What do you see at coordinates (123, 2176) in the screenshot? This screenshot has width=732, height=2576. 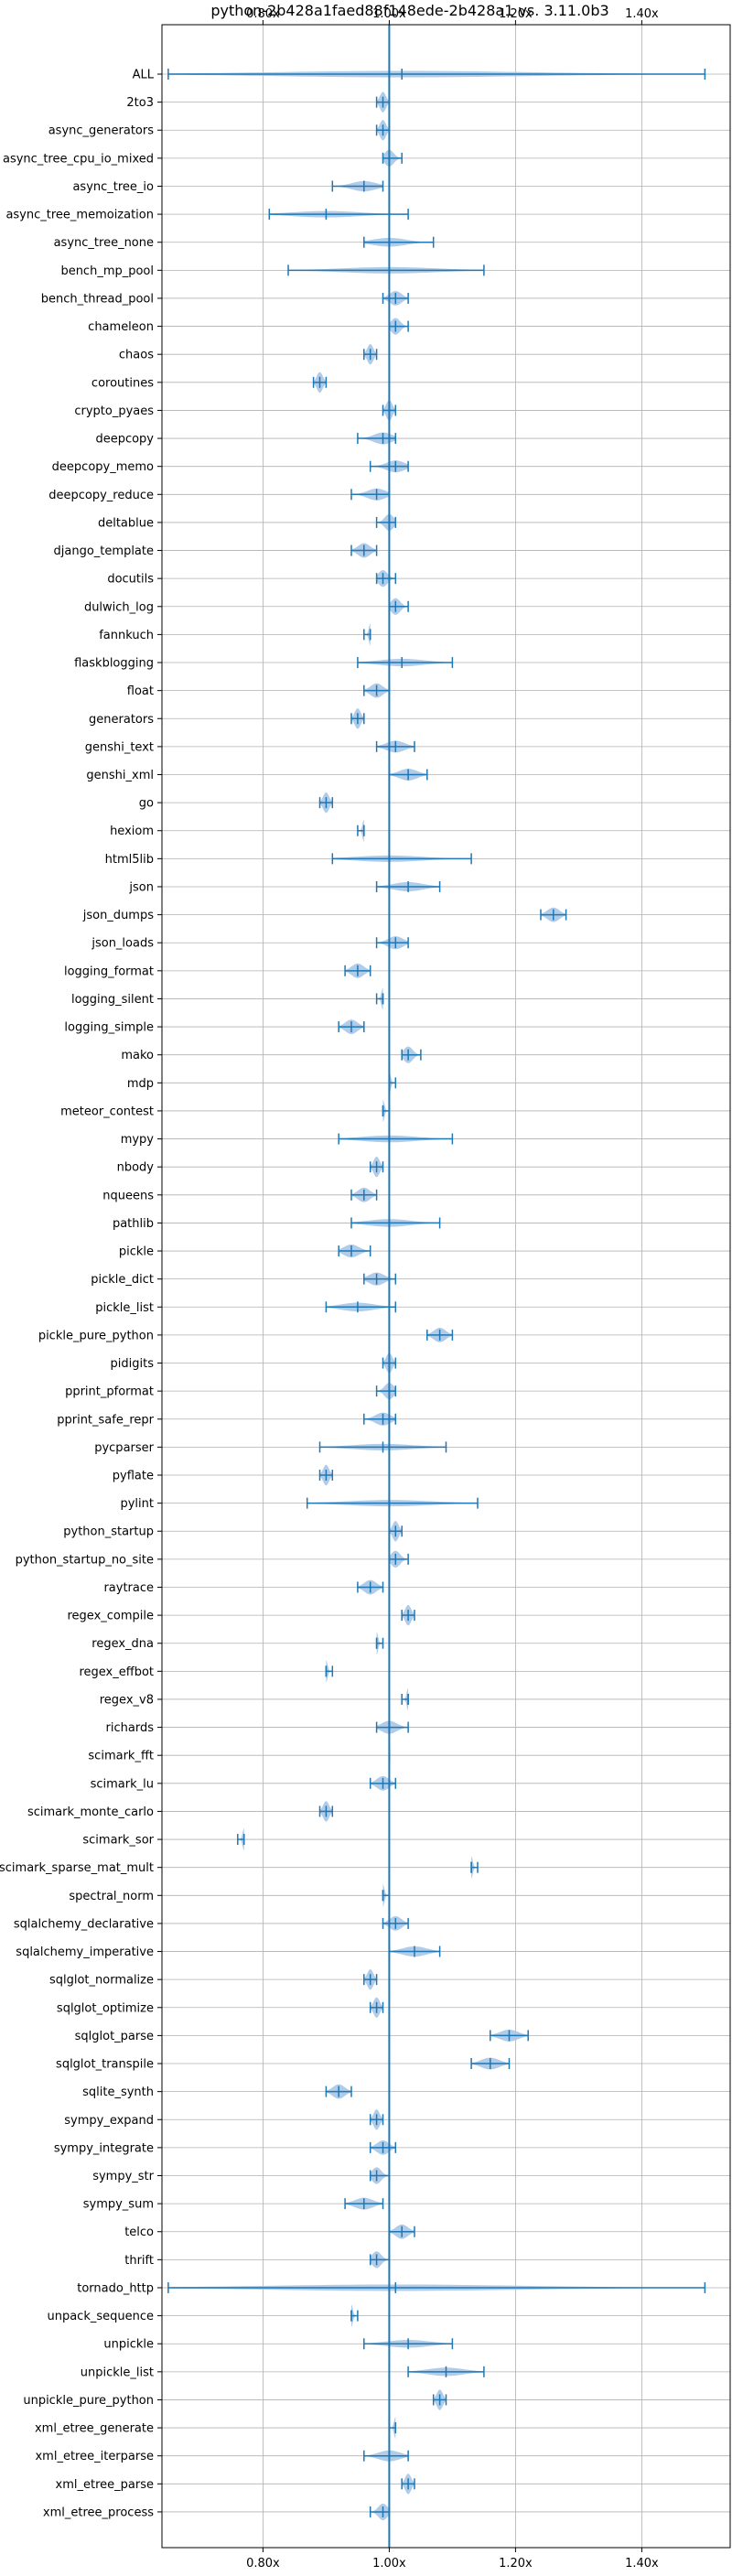 I see `benchmark-label: sympy_str` at bounding box center [123, 2176].